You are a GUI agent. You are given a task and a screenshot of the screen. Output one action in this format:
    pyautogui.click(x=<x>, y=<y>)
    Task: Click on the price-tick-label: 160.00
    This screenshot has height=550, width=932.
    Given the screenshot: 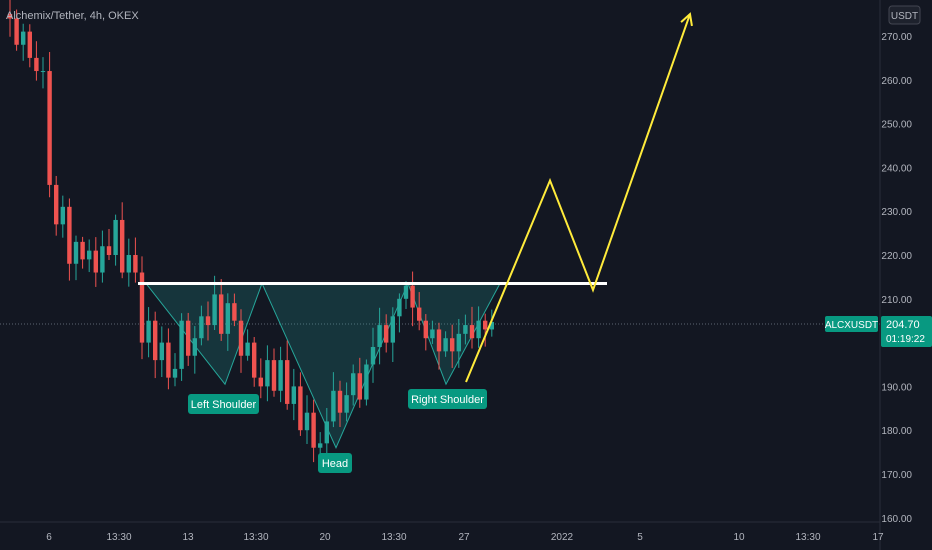 What is the action you would take?
    pyautogui.click(x=896, y=519)
    